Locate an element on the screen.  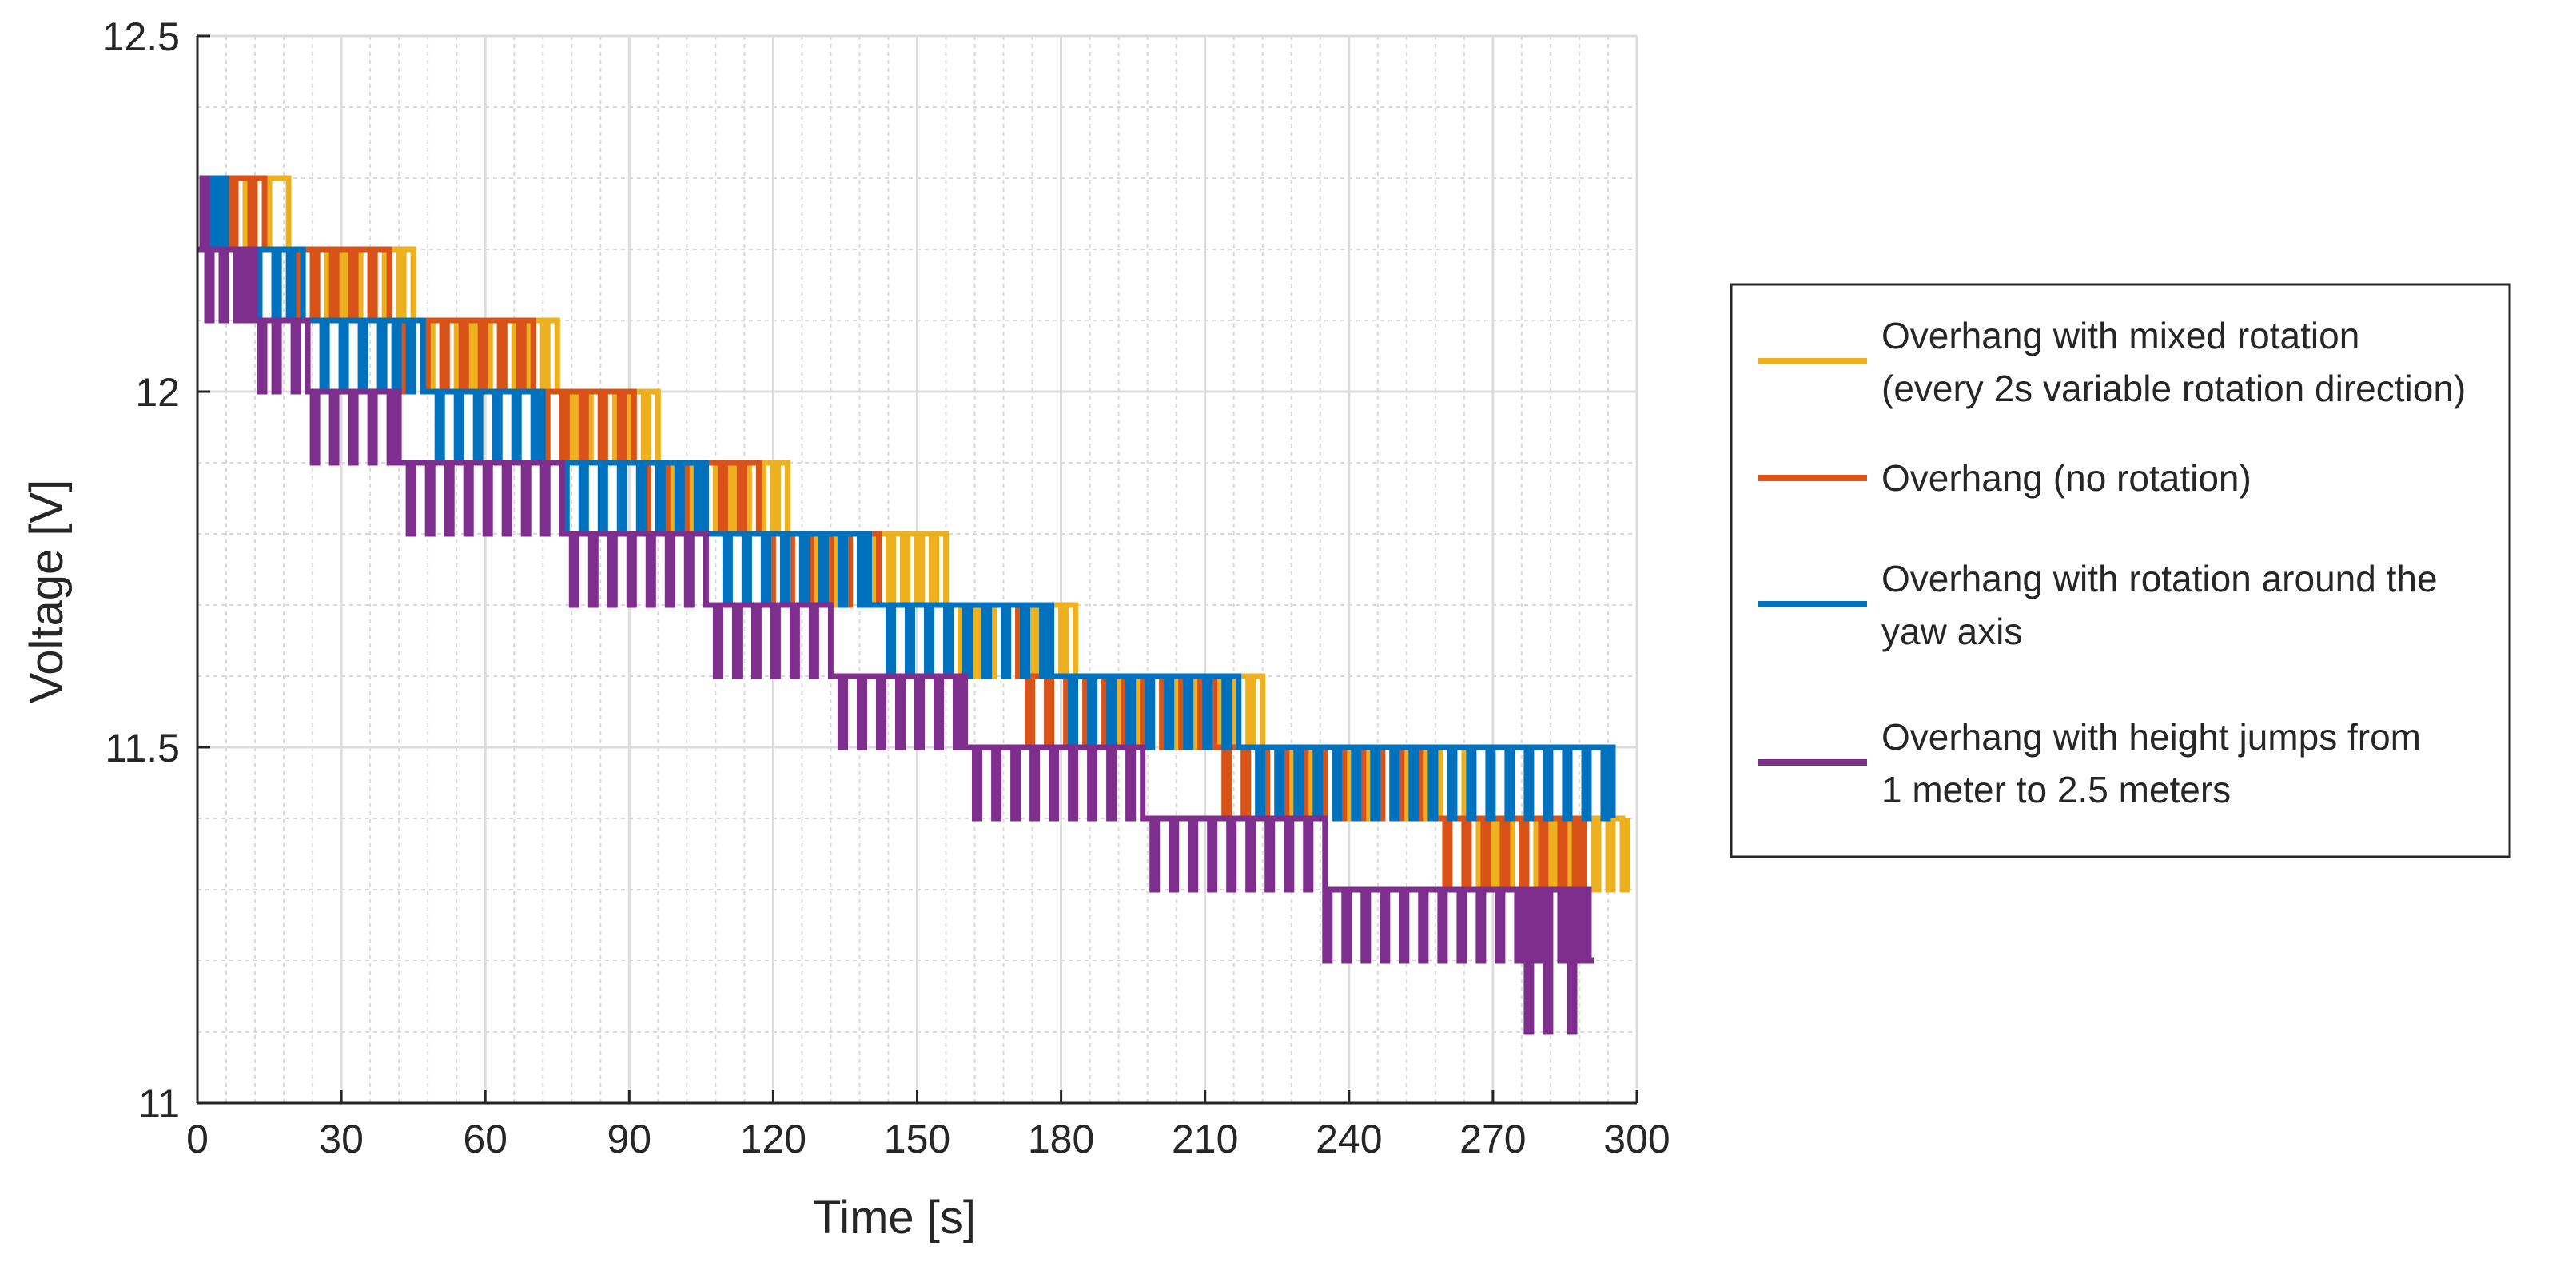
legend-label-3: Overhang with rotation around the is located at coordinates (2159, 578).